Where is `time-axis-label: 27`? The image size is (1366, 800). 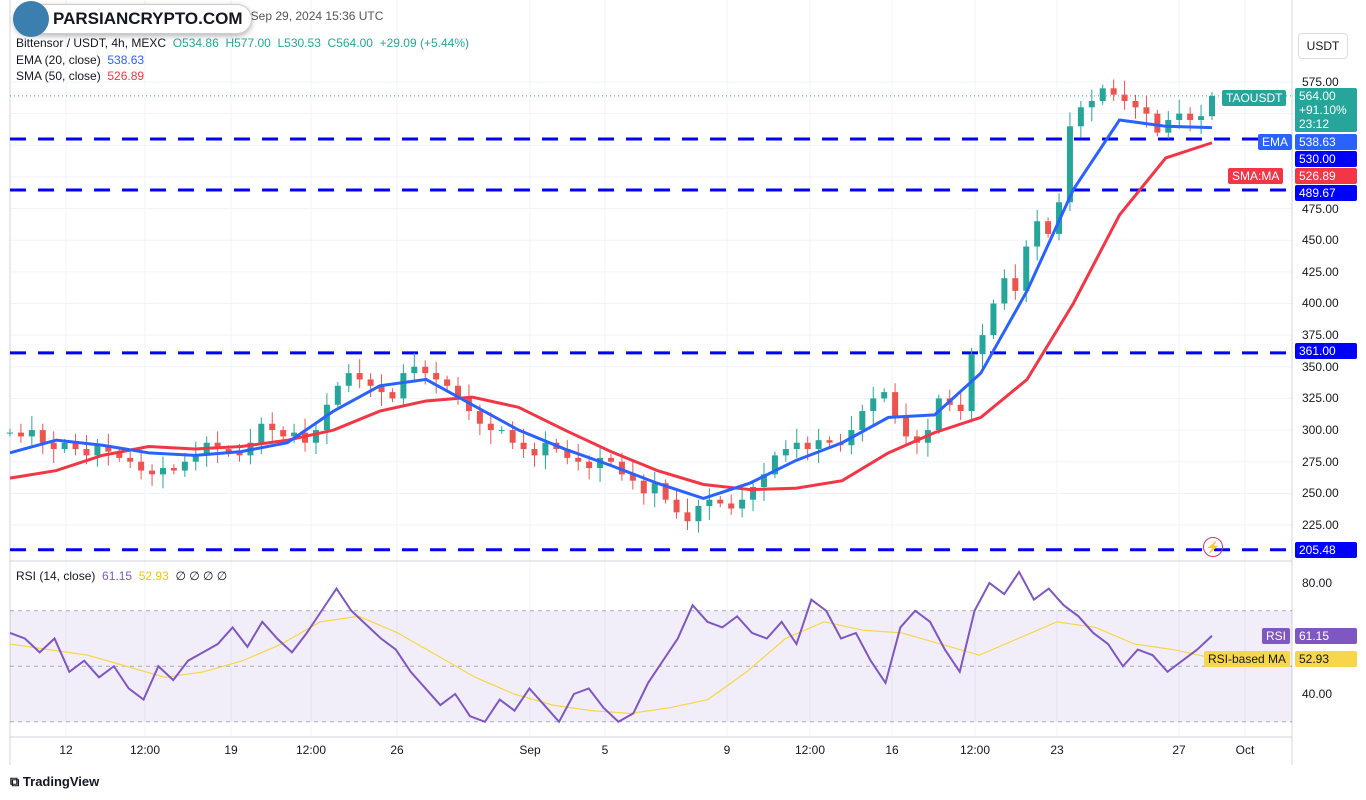
time-axis-label: 27 is located at coordinates (1179, 750).